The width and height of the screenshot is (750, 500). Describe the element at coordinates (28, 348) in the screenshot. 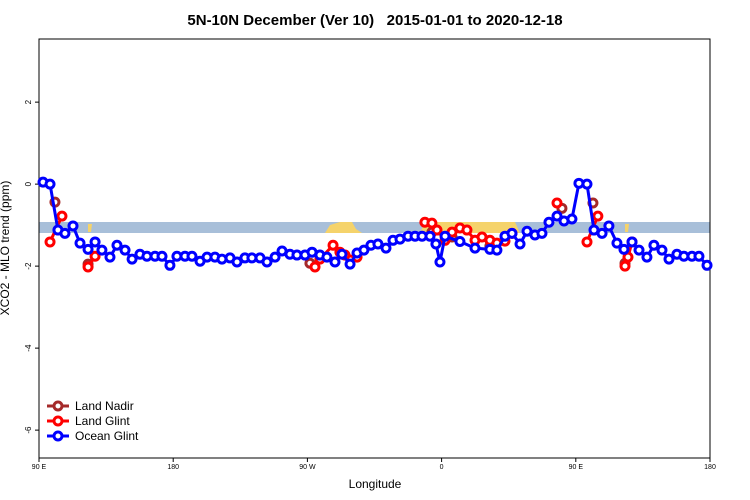

I see `y-tick-label: -4` at that location.